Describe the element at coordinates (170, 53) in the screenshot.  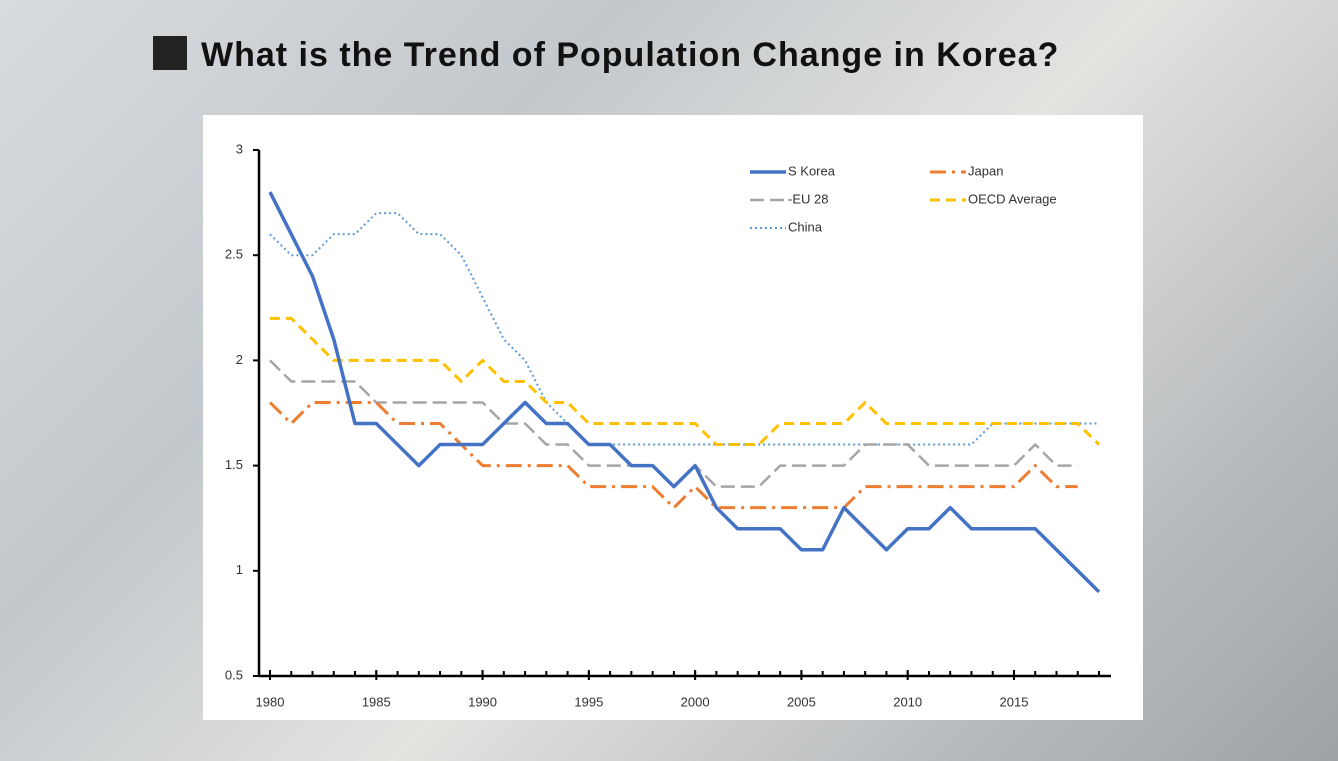
I see `title-square` at that location.